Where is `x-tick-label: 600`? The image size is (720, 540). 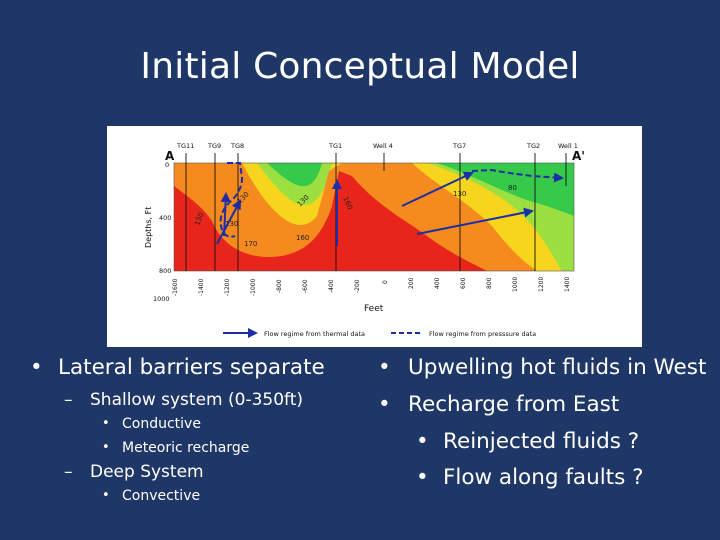
x-tick-label: 600 is located at coordinates (463, 283).